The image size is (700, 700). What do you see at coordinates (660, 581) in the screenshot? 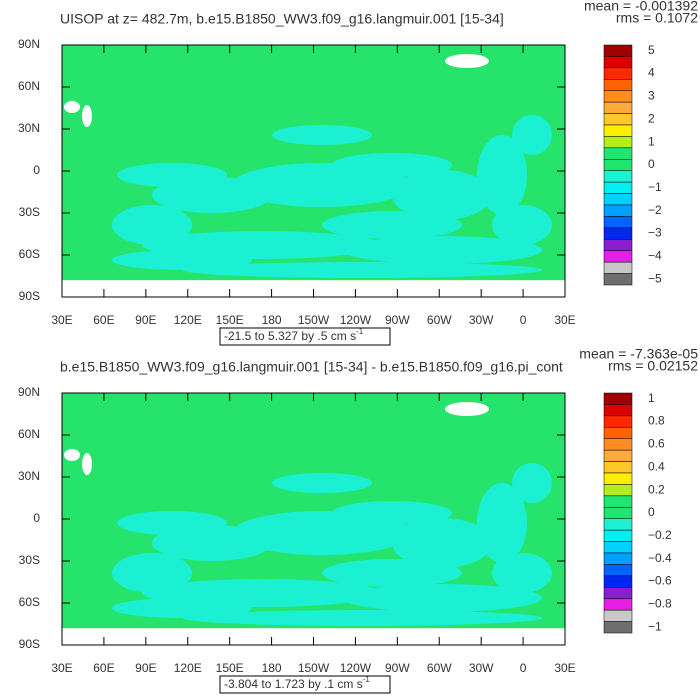
I see `colorbar-label: −0.6` at bounding box center [660, 581].